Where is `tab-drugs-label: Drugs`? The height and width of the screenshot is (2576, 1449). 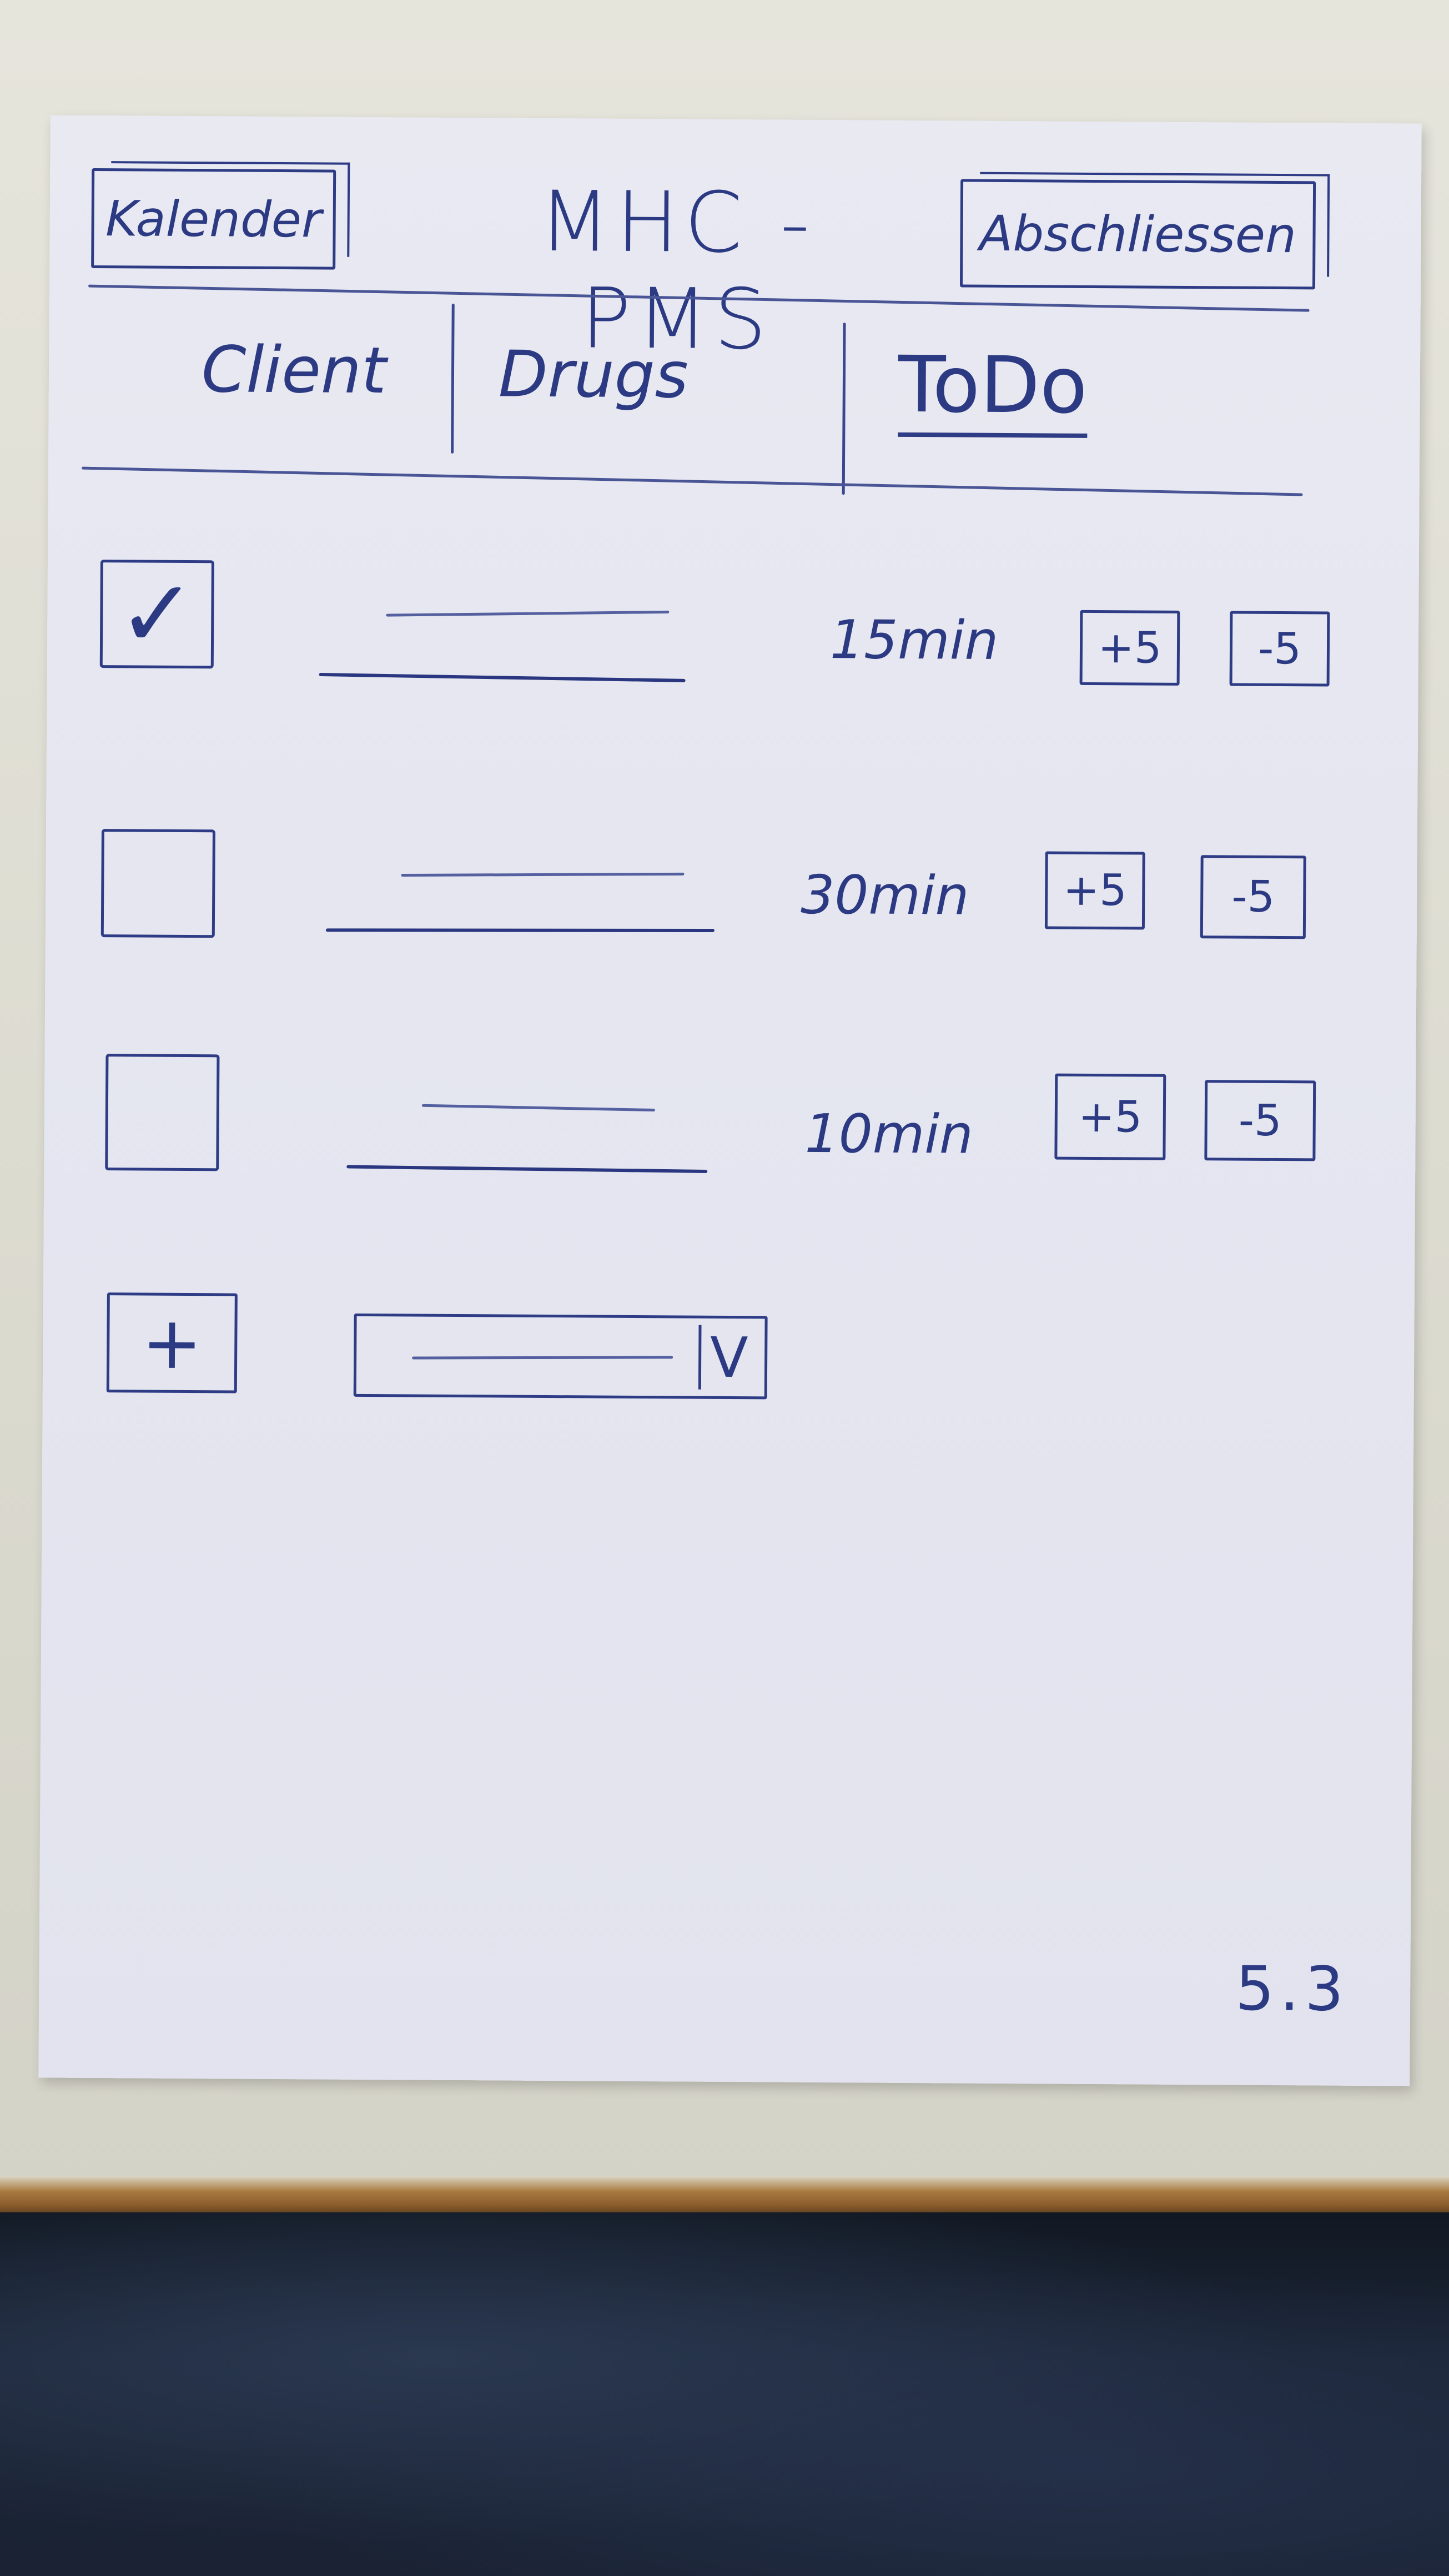
tab-drugs-label: Drugs is located at coordinates (593, 375).